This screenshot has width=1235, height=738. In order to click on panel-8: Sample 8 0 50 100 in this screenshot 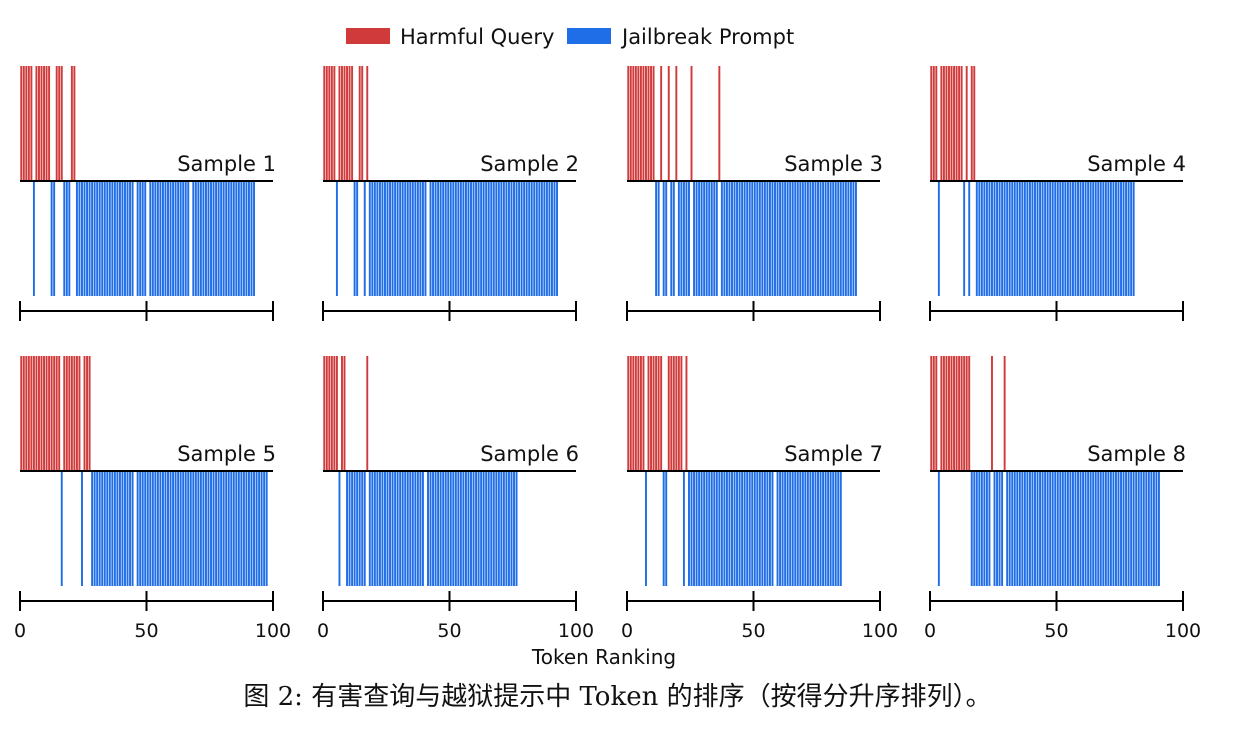, I will do `click(1062, 499)`.